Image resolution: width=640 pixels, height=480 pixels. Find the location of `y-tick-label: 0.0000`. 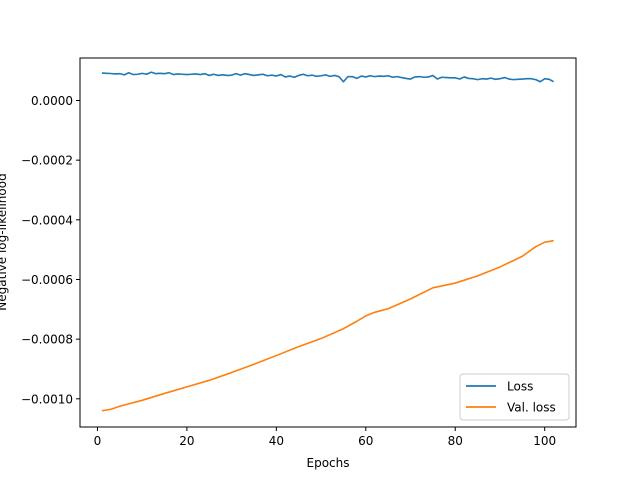

y-tick-label: 0.0000 is located at coordinates (52, 101).